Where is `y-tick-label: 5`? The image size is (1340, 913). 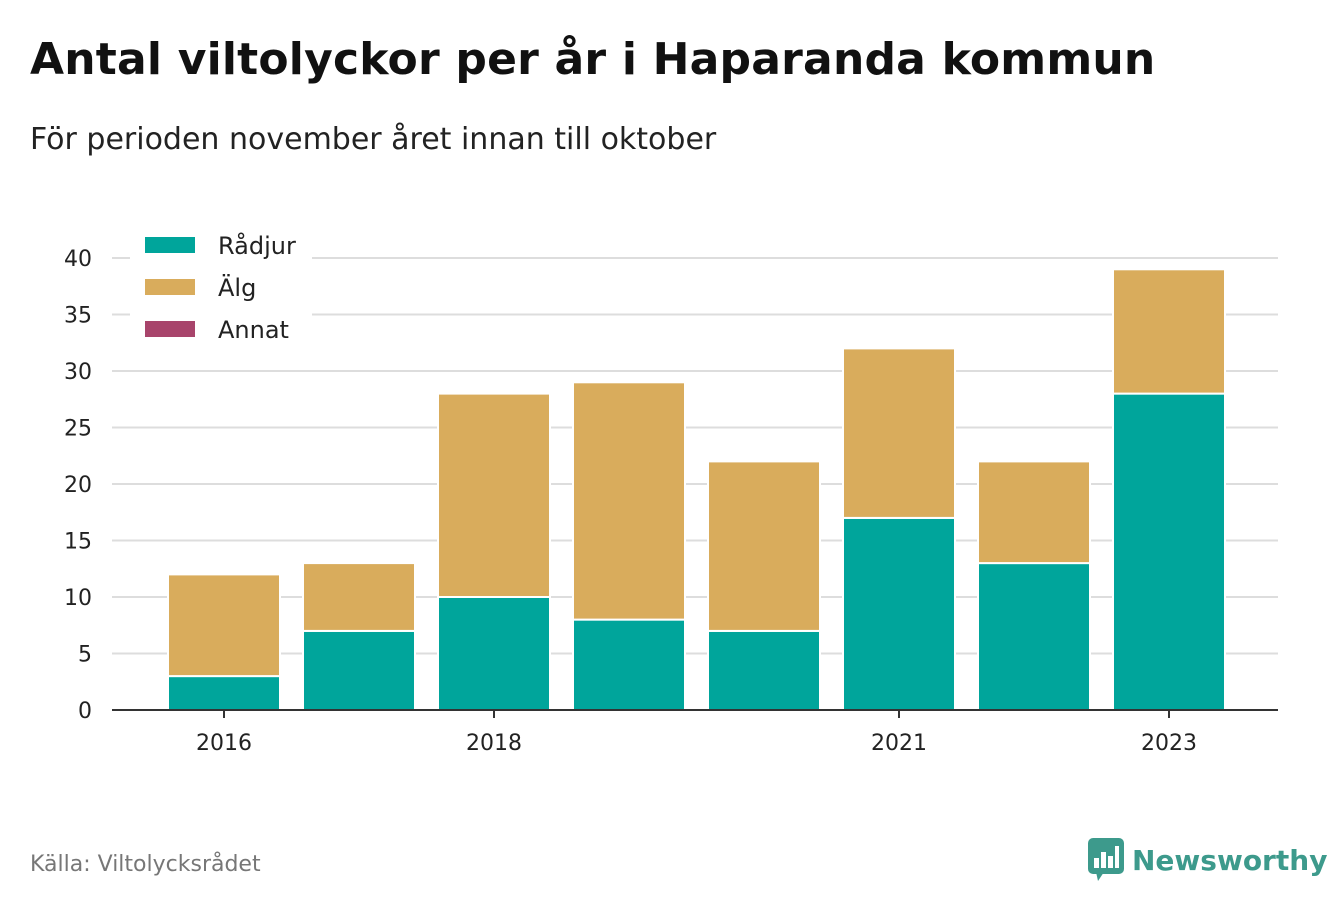
y-tick-label: 5 is located at coordinates (85, 655).